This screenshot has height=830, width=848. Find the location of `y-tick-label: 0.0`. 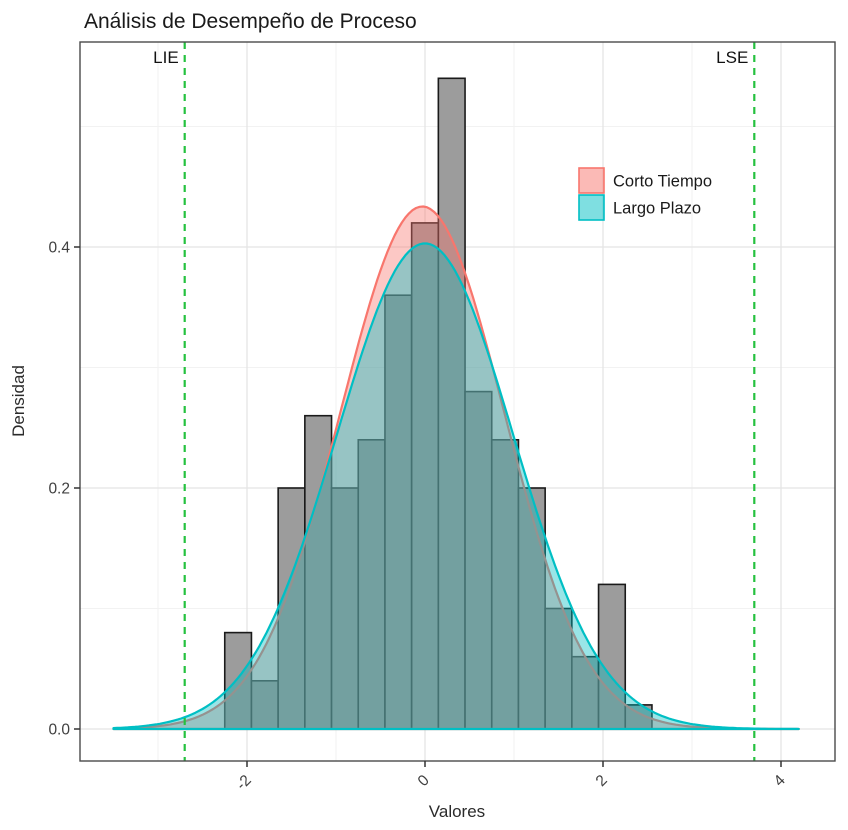

y-tick-label: 0.0 is located at coordinates (59, 729).